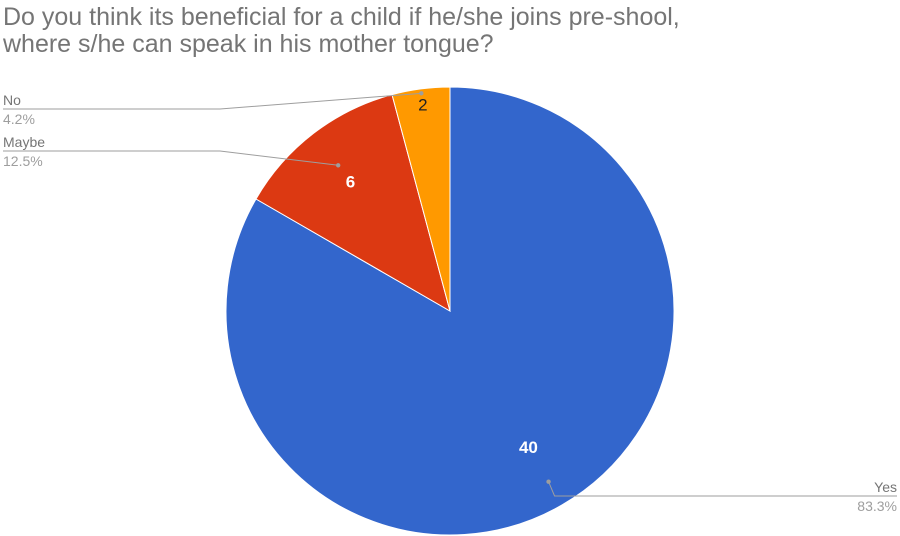 The width and height of the screenshot is (900, 536). I want to click on callout-yes: Yes 83.3%, so click(721, 496).